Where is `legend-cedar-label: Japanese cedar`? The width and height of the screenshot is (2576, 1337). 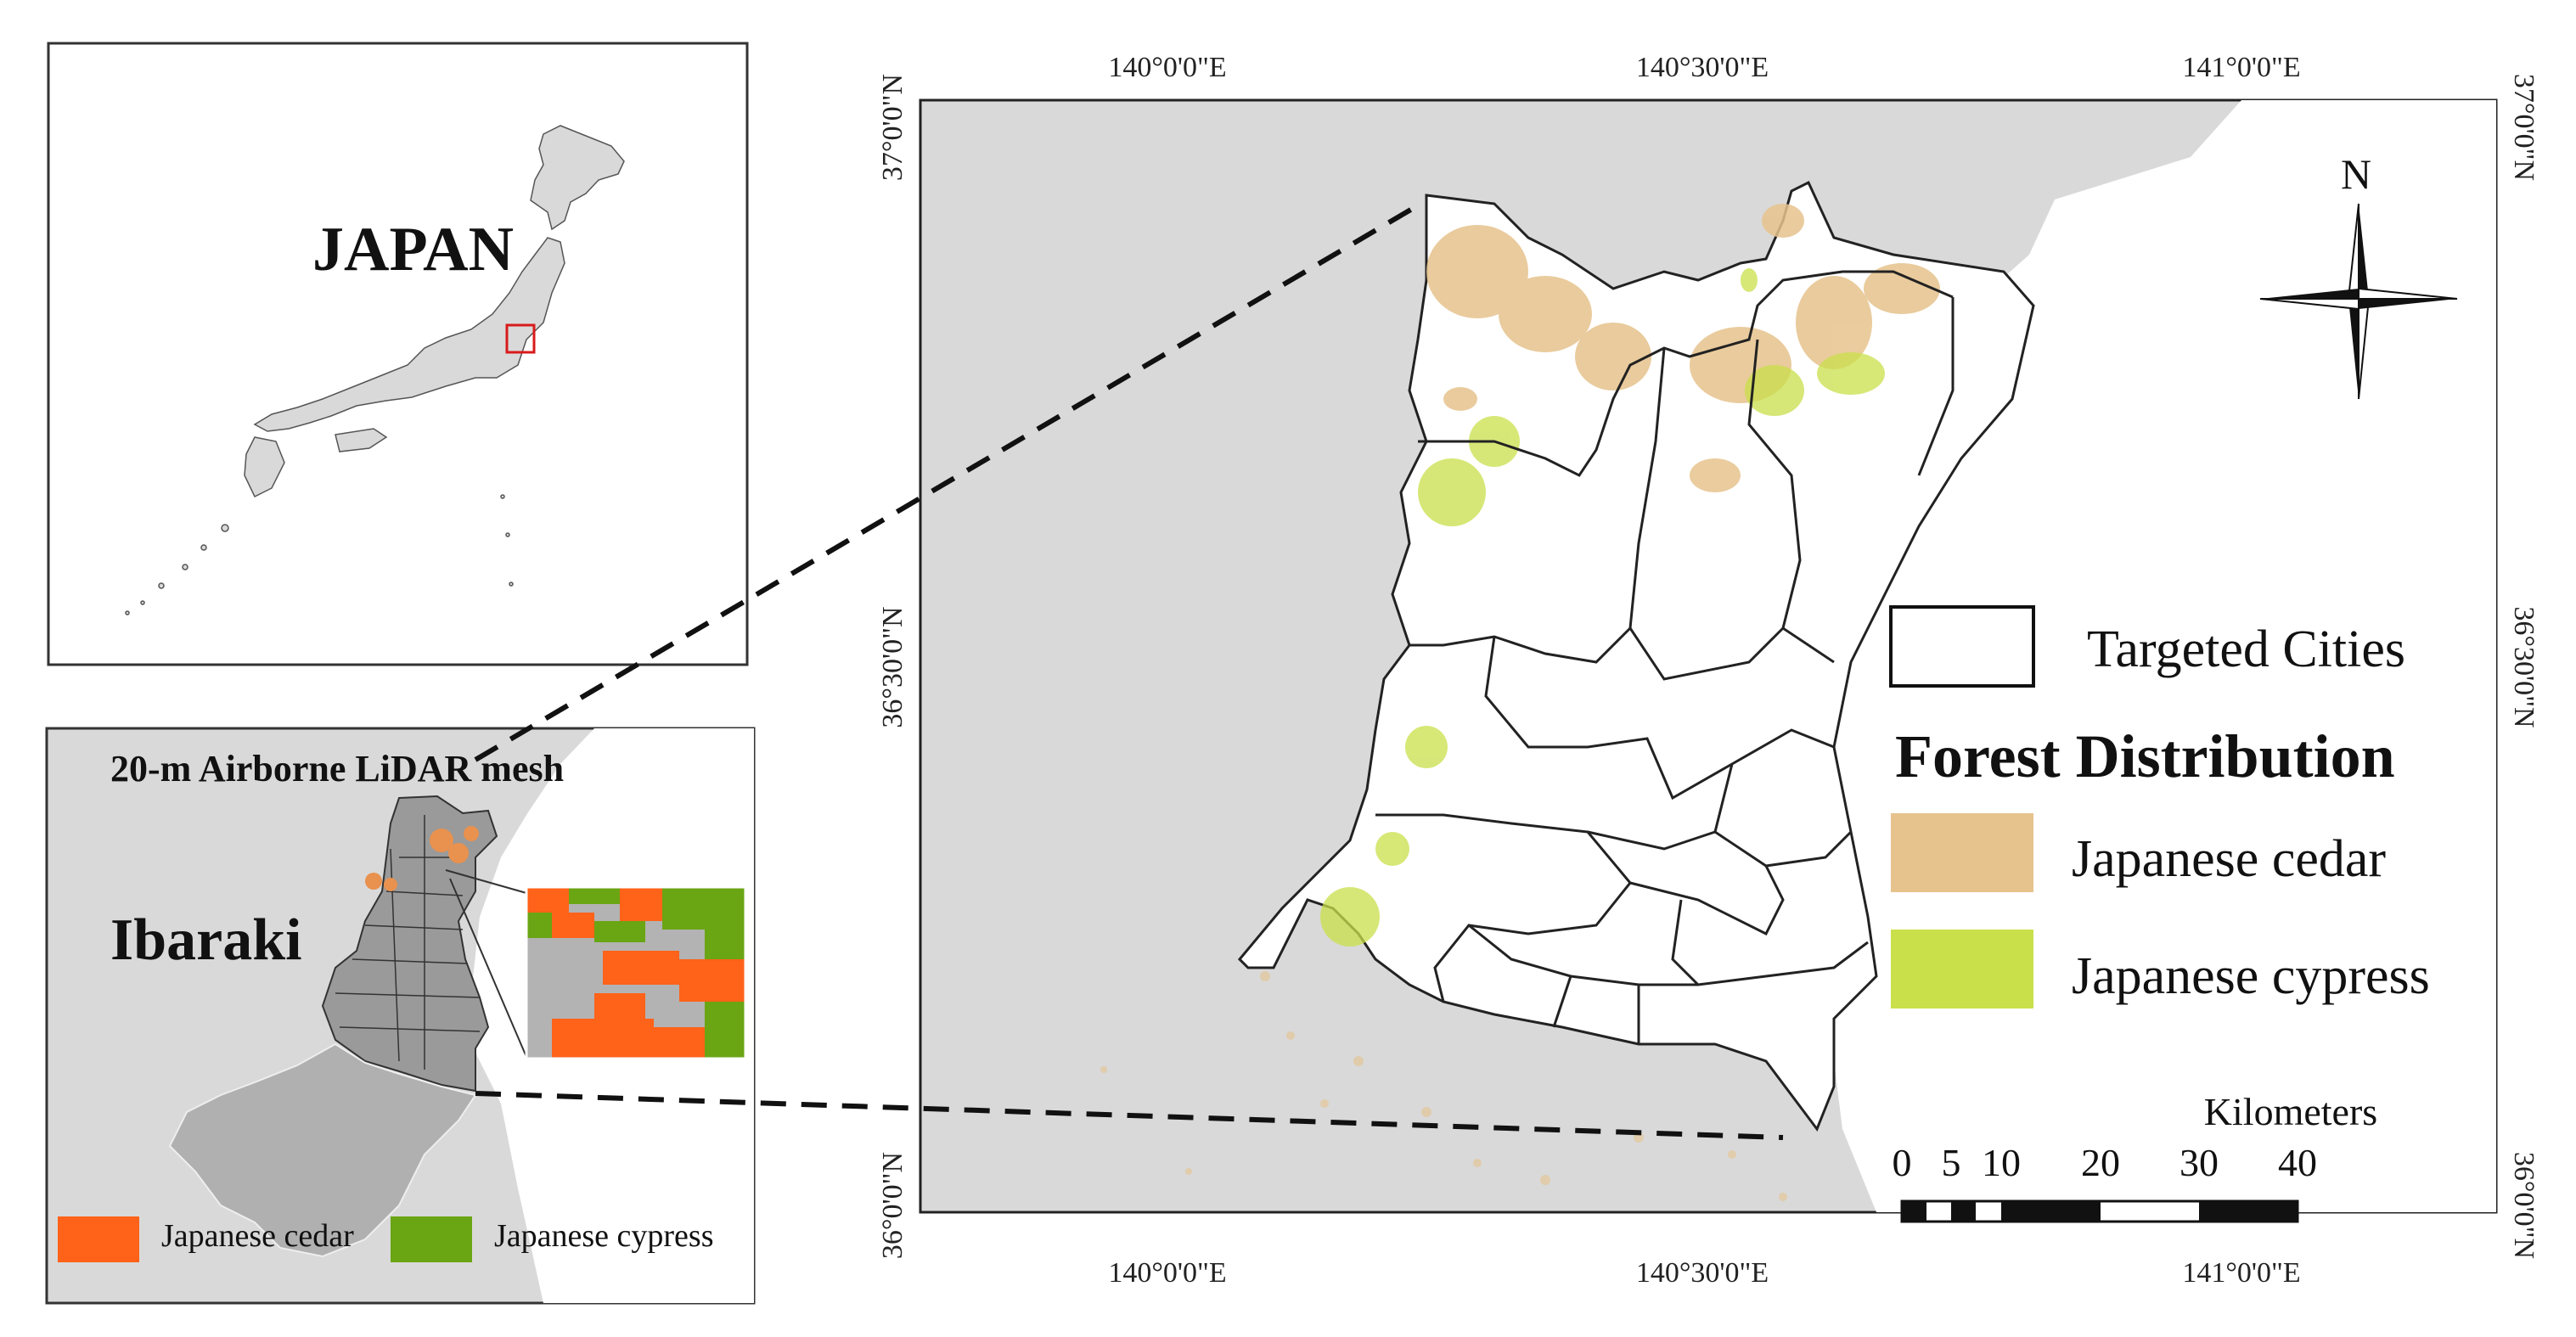
legend-cedar-label: Japanese cedar is located at coordinates (2229, 859).